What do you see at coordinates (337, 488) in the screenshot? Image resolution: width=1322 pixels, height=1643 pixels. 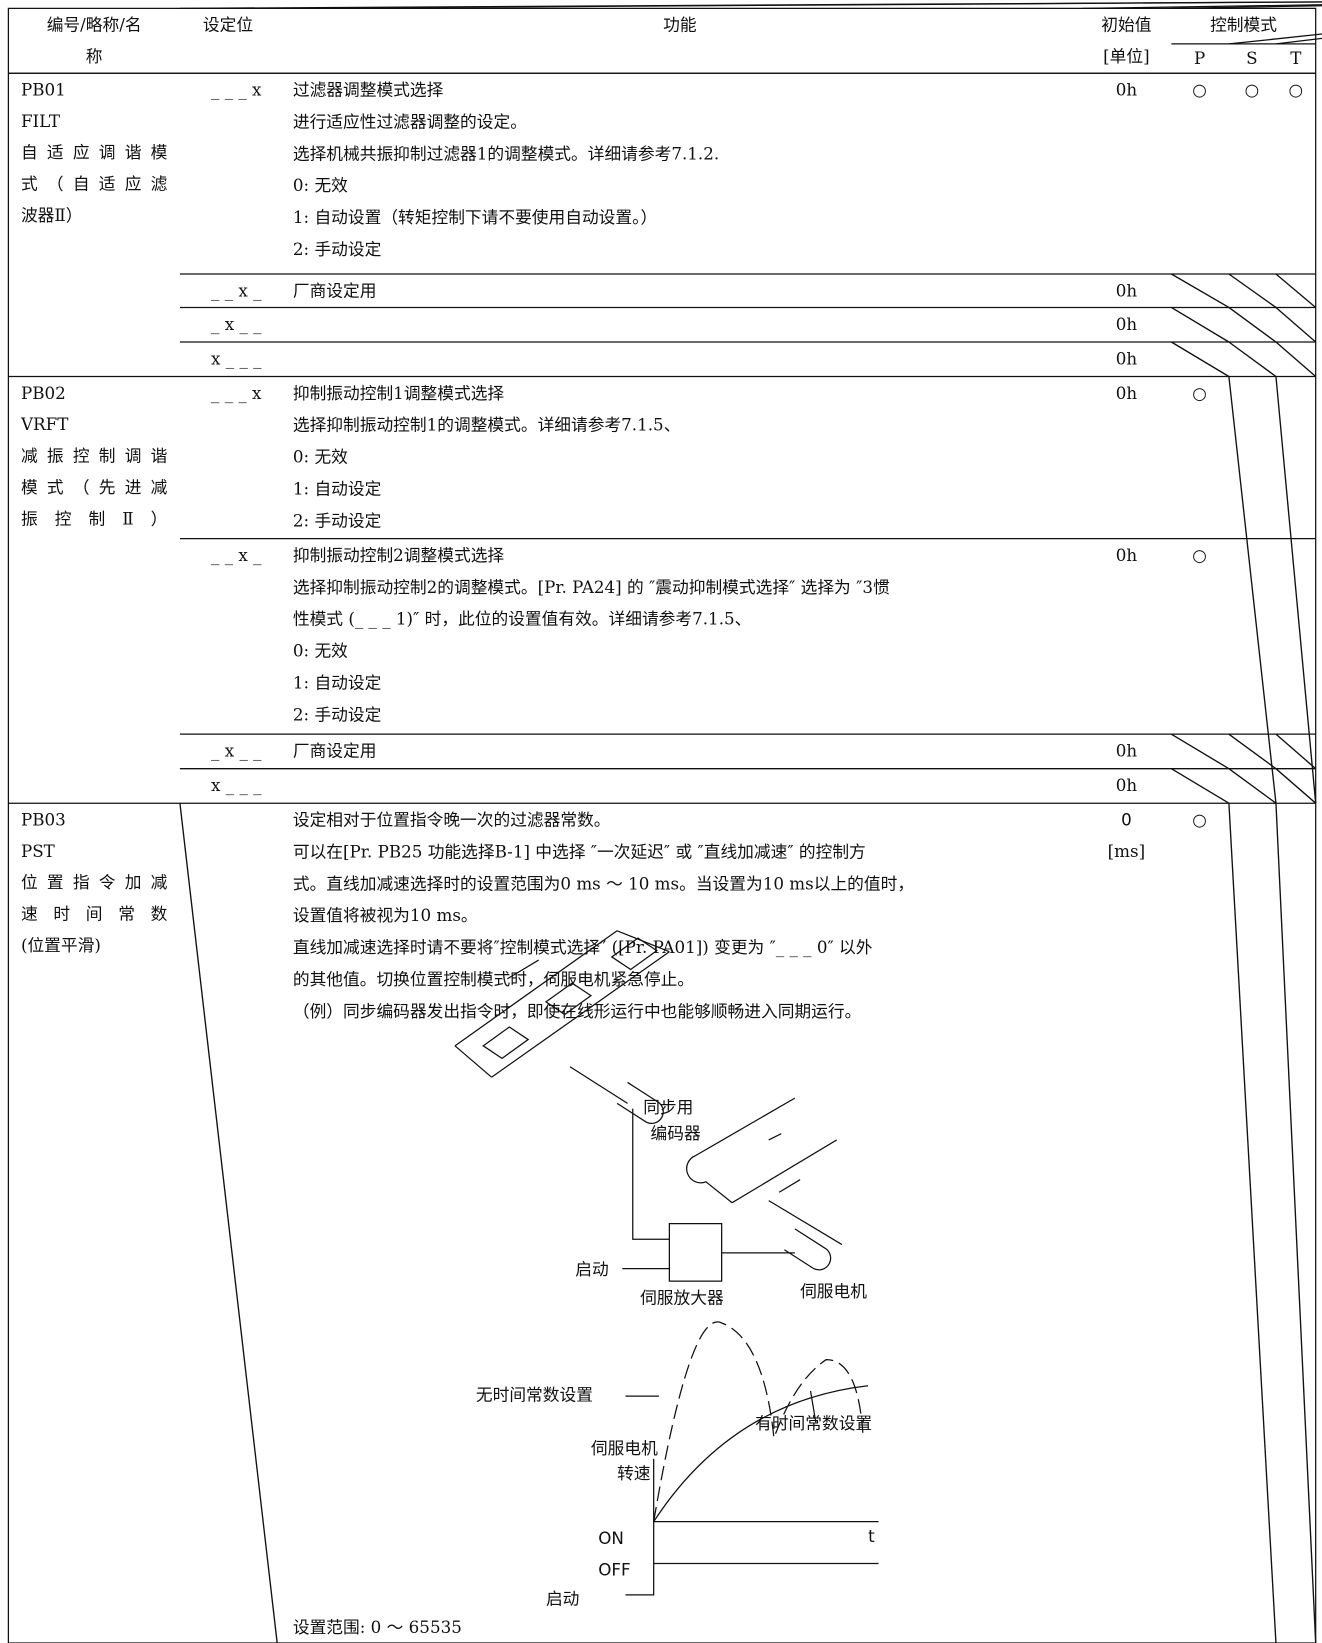 I see `function-line: 1: 自动设定` at bounding box center [337, 488].